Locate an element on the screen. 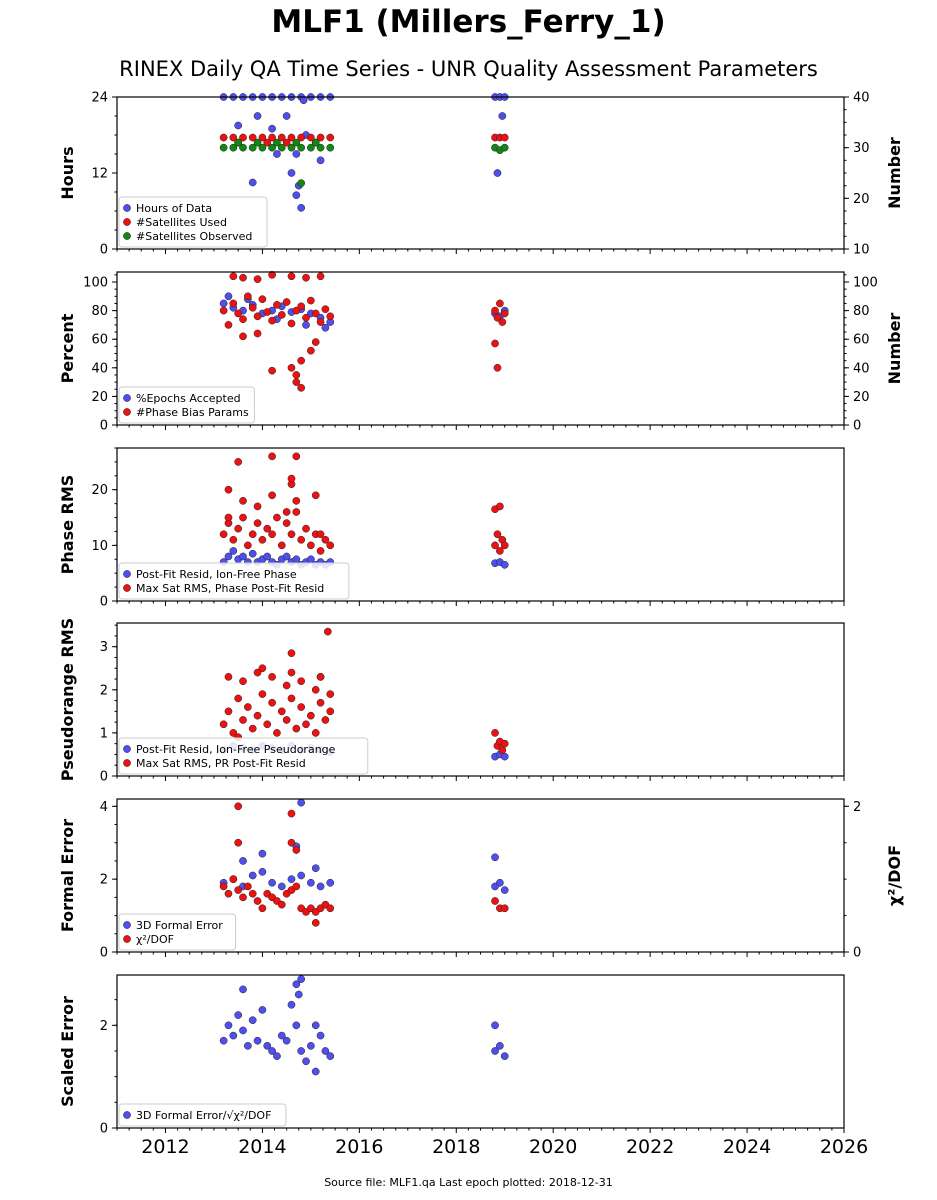 The height and width of the screenshot is (1200, 937). y2-tick-label: 100 is located at coordinates (865, 283).